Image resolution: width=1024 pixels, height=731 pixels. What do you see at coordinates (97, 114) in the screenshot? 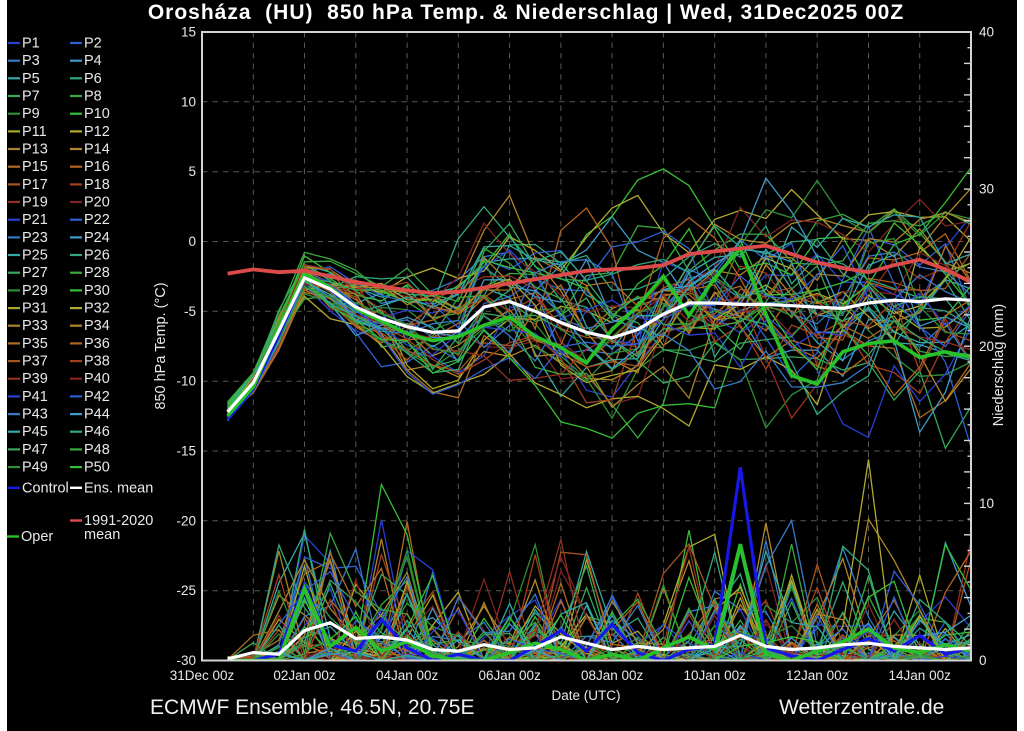
I see `svg-text: P10` at bounding box center [97, 114].